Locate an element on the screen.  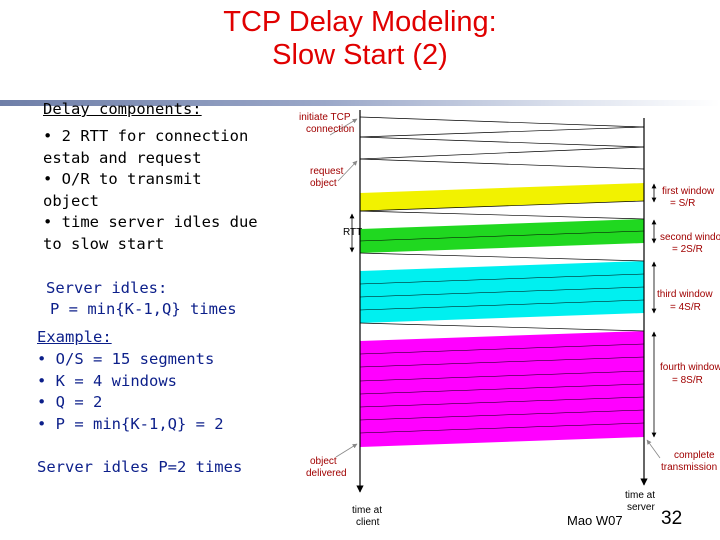
delay-item: object is located at coordinates (71, 200).